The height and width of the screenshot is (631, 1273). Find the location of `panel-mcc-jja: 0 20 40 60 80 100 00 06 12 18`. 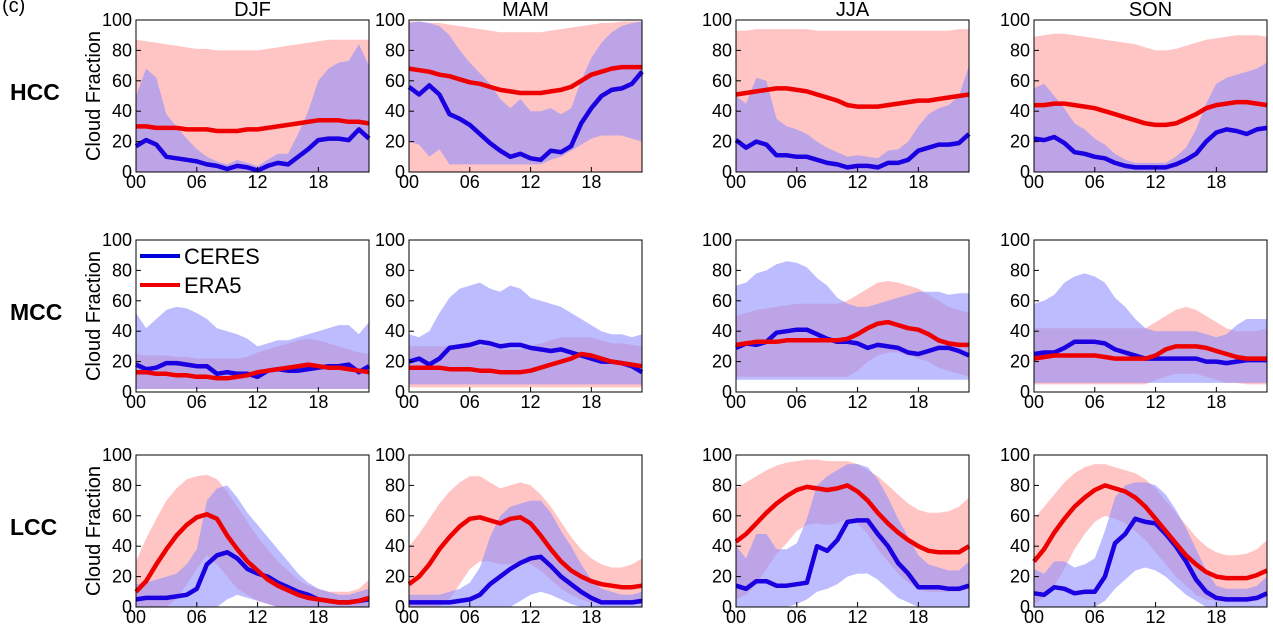

panel-mcc-jja: 0 20 40 60 80 100 00 06 12 18 is located at coordinates (836, 321).